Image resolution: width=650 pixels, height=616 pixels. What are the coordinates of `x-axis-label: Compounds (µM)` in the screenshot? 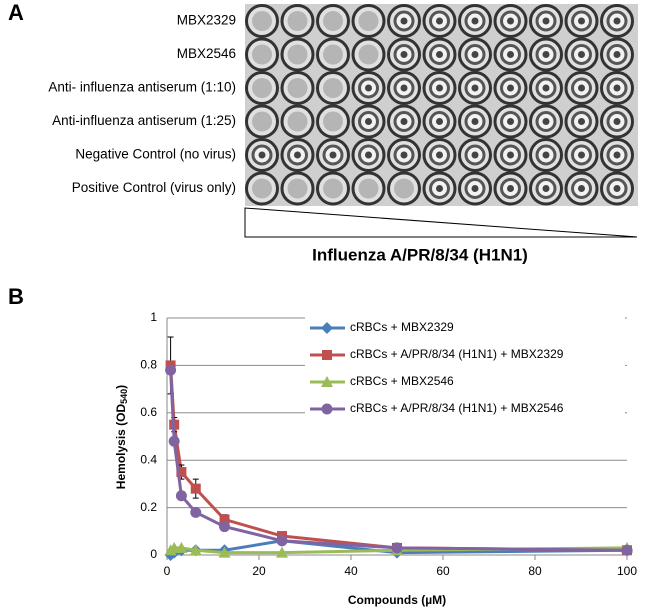 It's located at (397, 600).